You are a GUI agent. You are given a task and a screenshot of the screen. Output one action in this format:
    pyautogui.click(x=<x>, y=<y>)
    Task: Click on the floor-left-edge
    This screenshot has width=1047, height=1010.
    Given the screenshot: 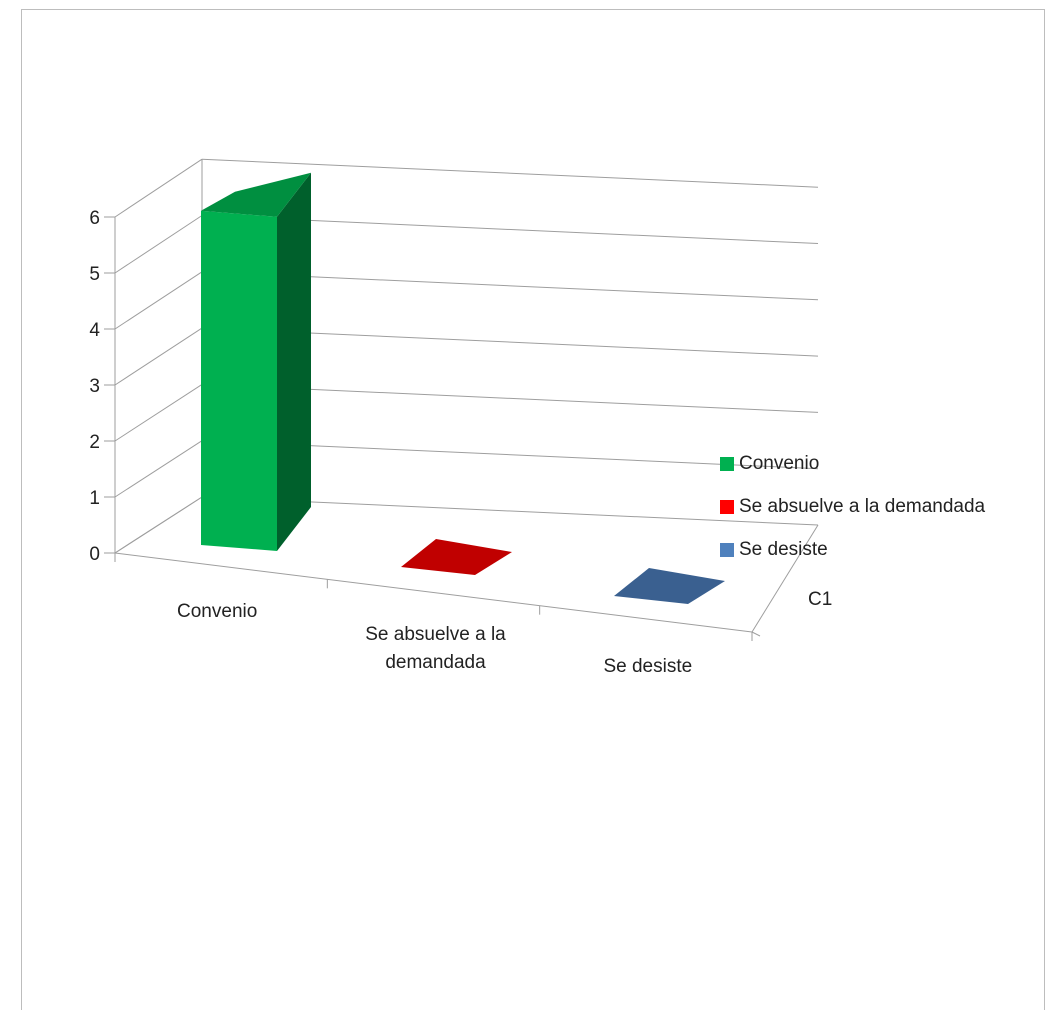 What is the action you would take?
    pyautogui.click(x=158, y=525)
    